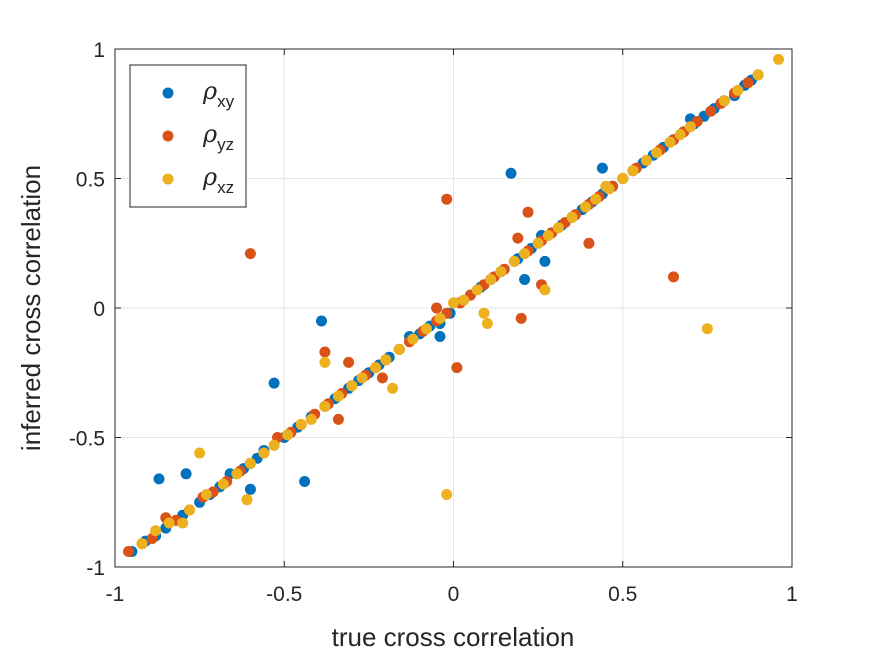  What do you see at coordinates (99, 309) in the screenshot?
I see `y-tick-label: 0` at bounding box center [99, 309].